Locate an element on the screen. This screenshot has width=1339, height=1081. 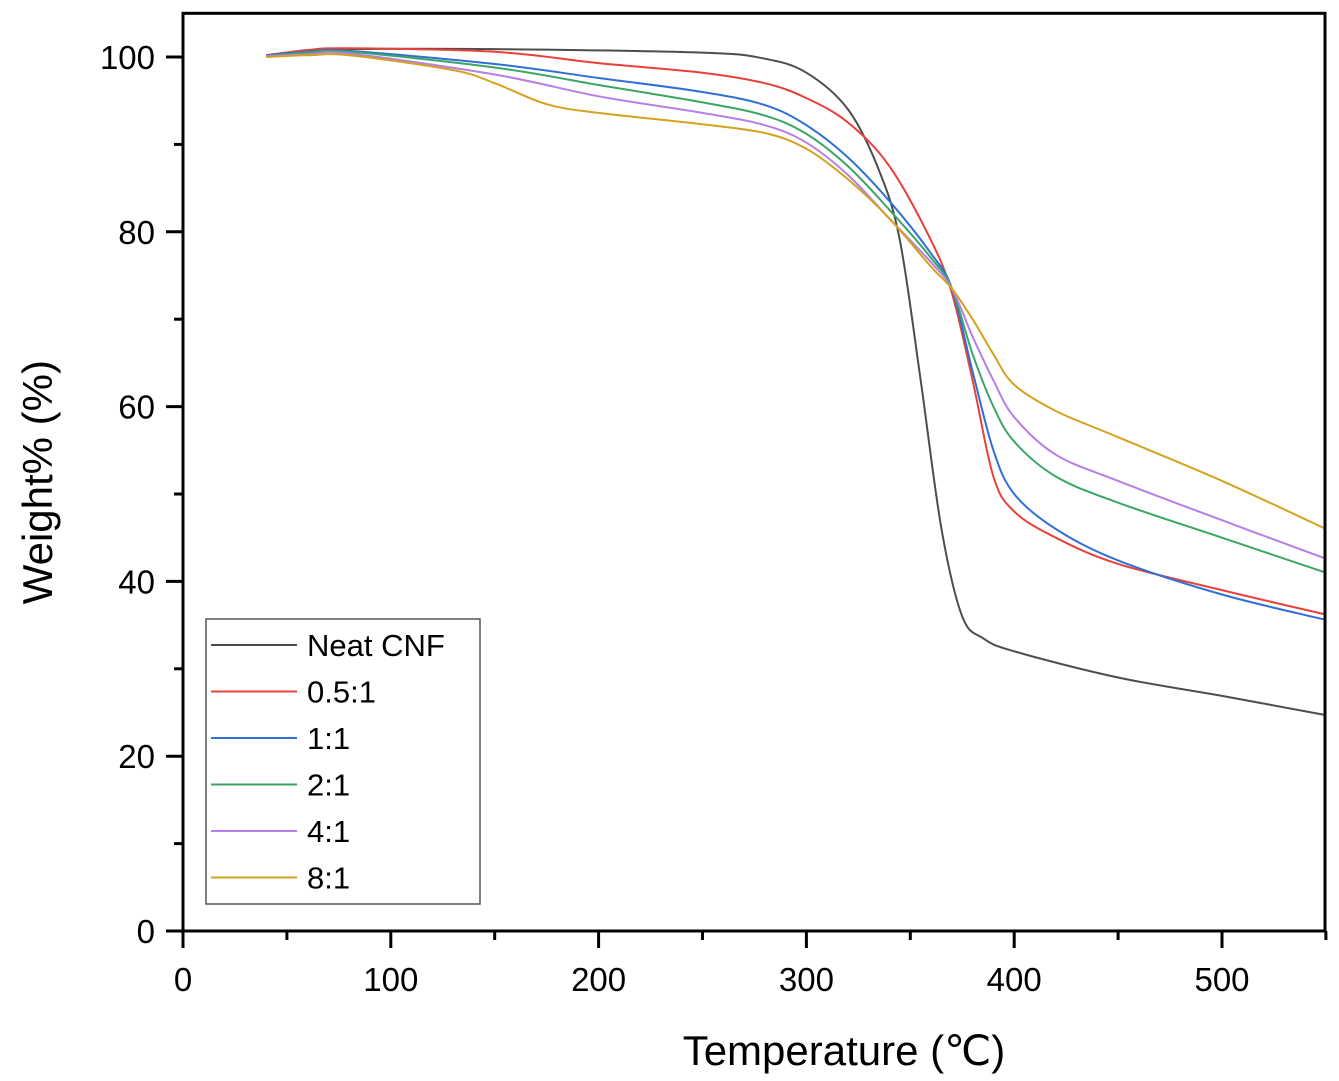
legend-item: 1:1 is located at coordinates (280, 738).